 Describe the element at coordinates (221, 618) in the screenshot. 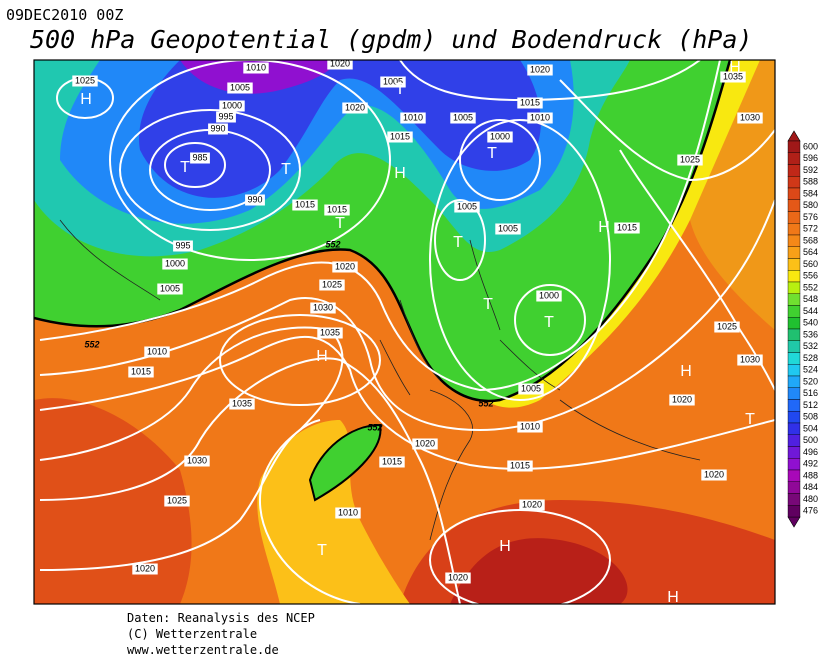

I see `footer-line: Daten: Reanalysis des NCEP` at that location.